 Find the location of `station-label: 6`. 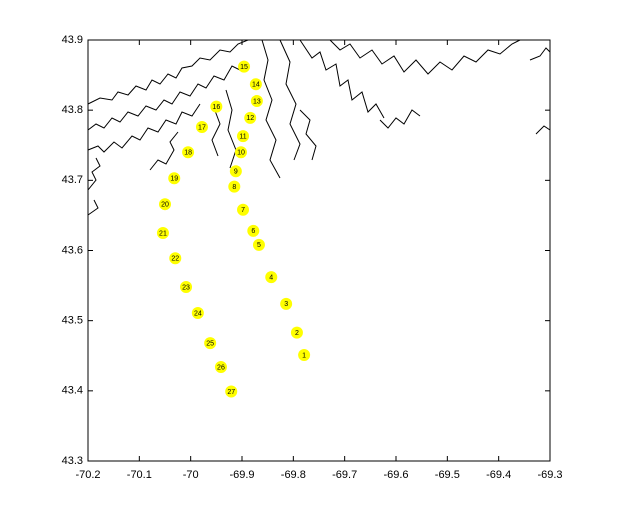

station-label: 6 is located at coordinates (253, 231).